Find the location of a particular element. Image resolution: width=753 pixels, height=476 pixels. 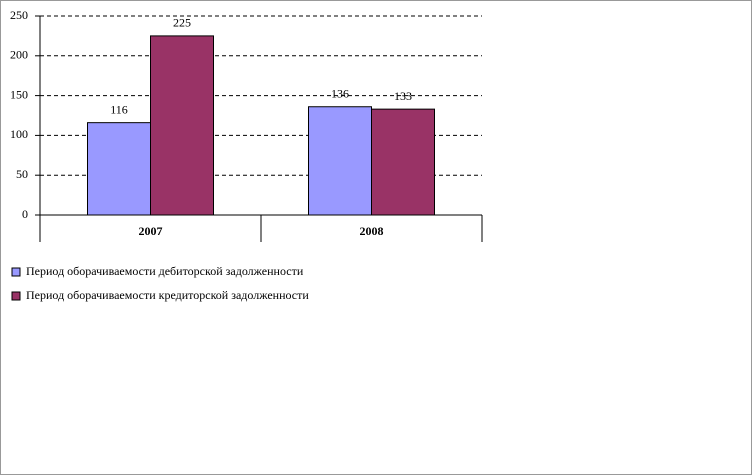

y-tick-label: 100 is located at coordinates (19, 134).